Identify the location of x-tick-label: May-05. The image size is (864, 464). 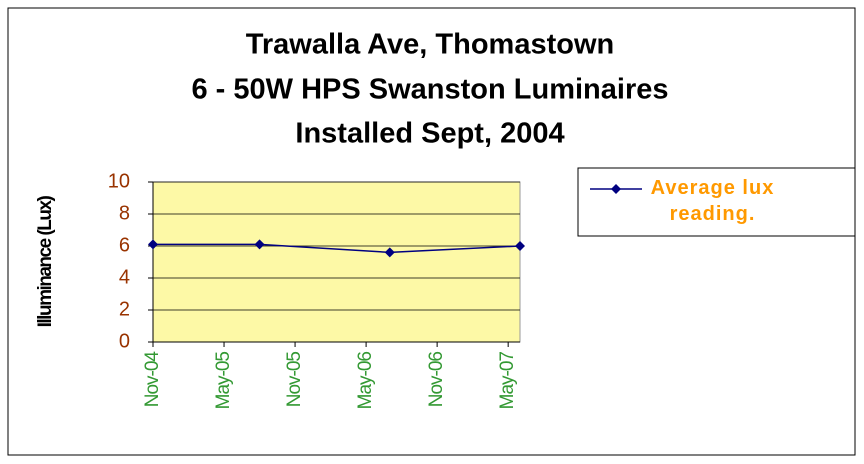
(223, 381).